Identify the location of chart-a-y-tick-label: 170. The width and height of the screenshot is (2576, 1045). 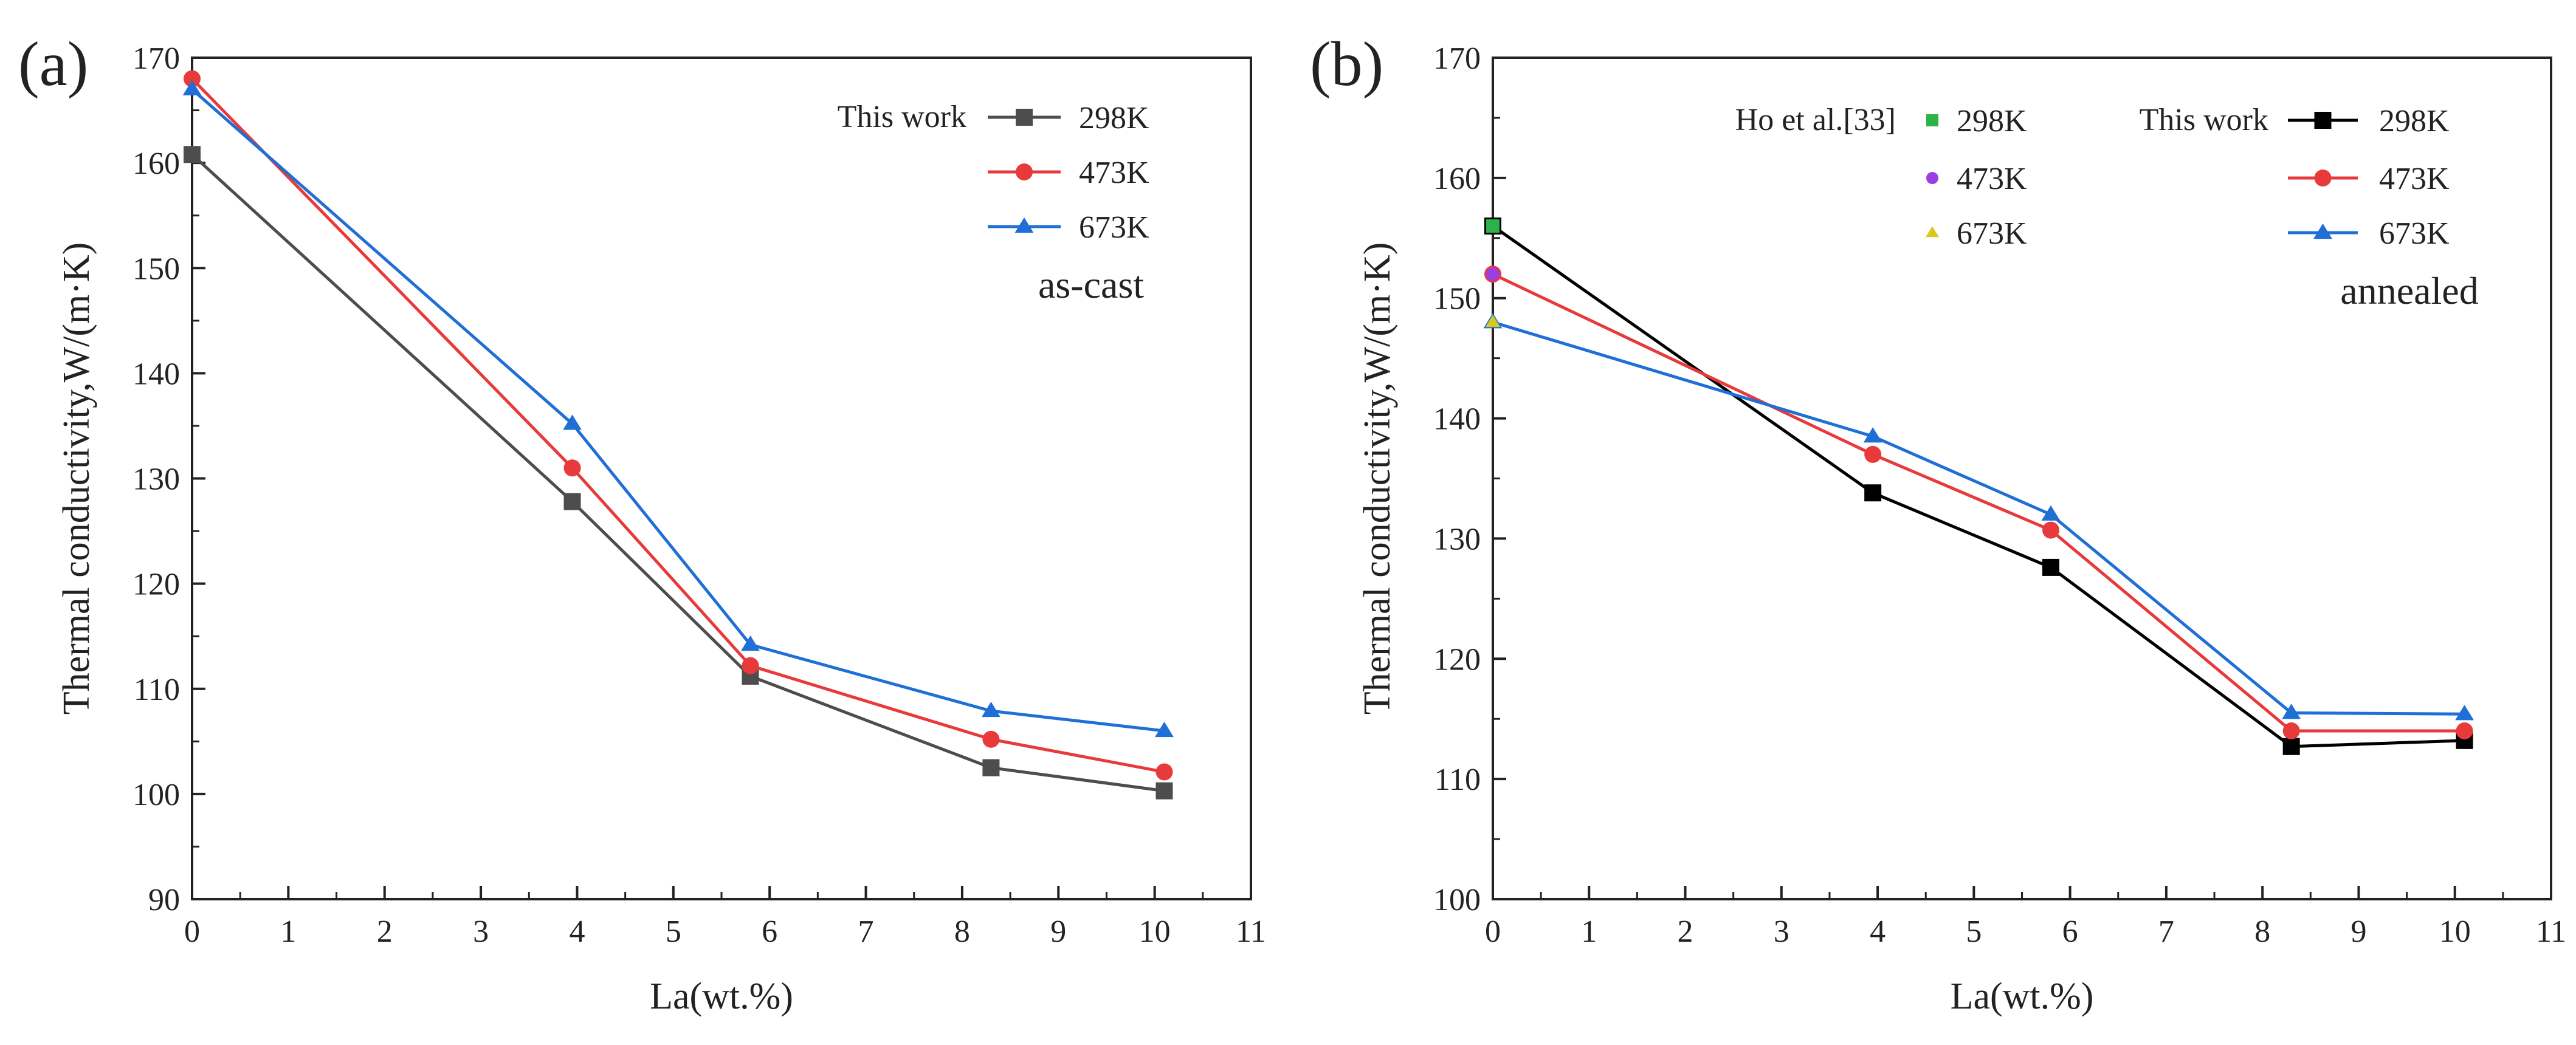
(157, 58).